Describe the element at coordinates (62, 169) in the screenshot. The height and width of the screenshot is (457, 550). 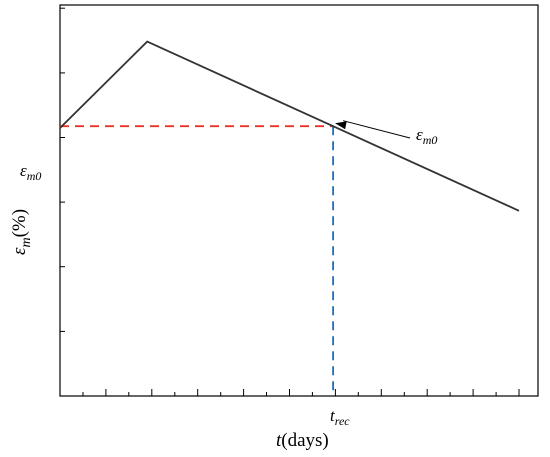
I see `y-axis-ticks` at that location.